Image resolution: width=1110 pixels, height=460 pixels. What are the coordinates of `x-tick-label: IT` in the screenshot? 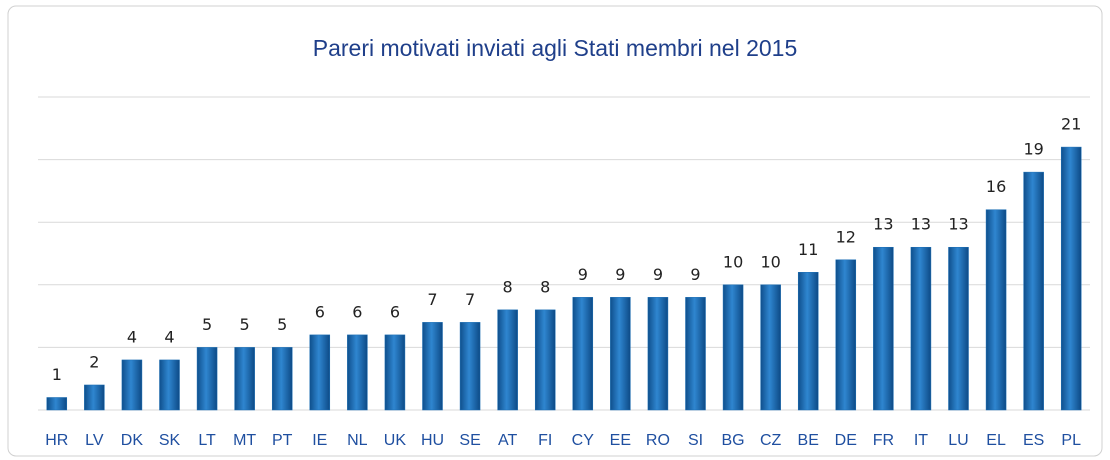 It's located at (921, 440).